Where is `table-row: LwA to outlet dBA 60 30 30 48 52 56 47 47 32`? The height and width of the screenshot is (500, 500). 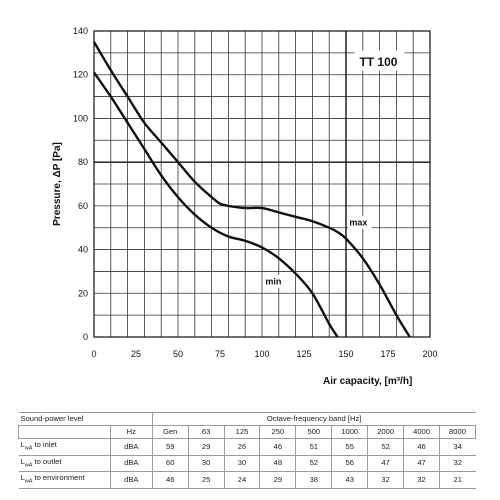
table-row: LwA to outlet dBA 60 30 30 48 52 56 47 47 32 is located at coordinates (247, 463).